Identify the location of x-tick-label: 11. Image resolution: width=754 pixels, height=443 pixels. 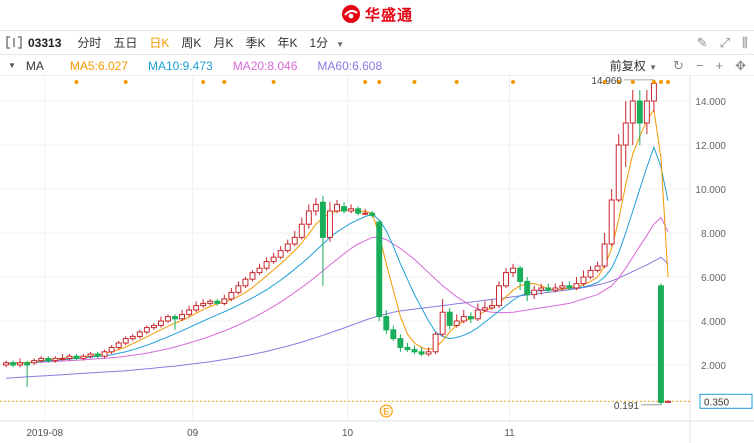
(509, 433).